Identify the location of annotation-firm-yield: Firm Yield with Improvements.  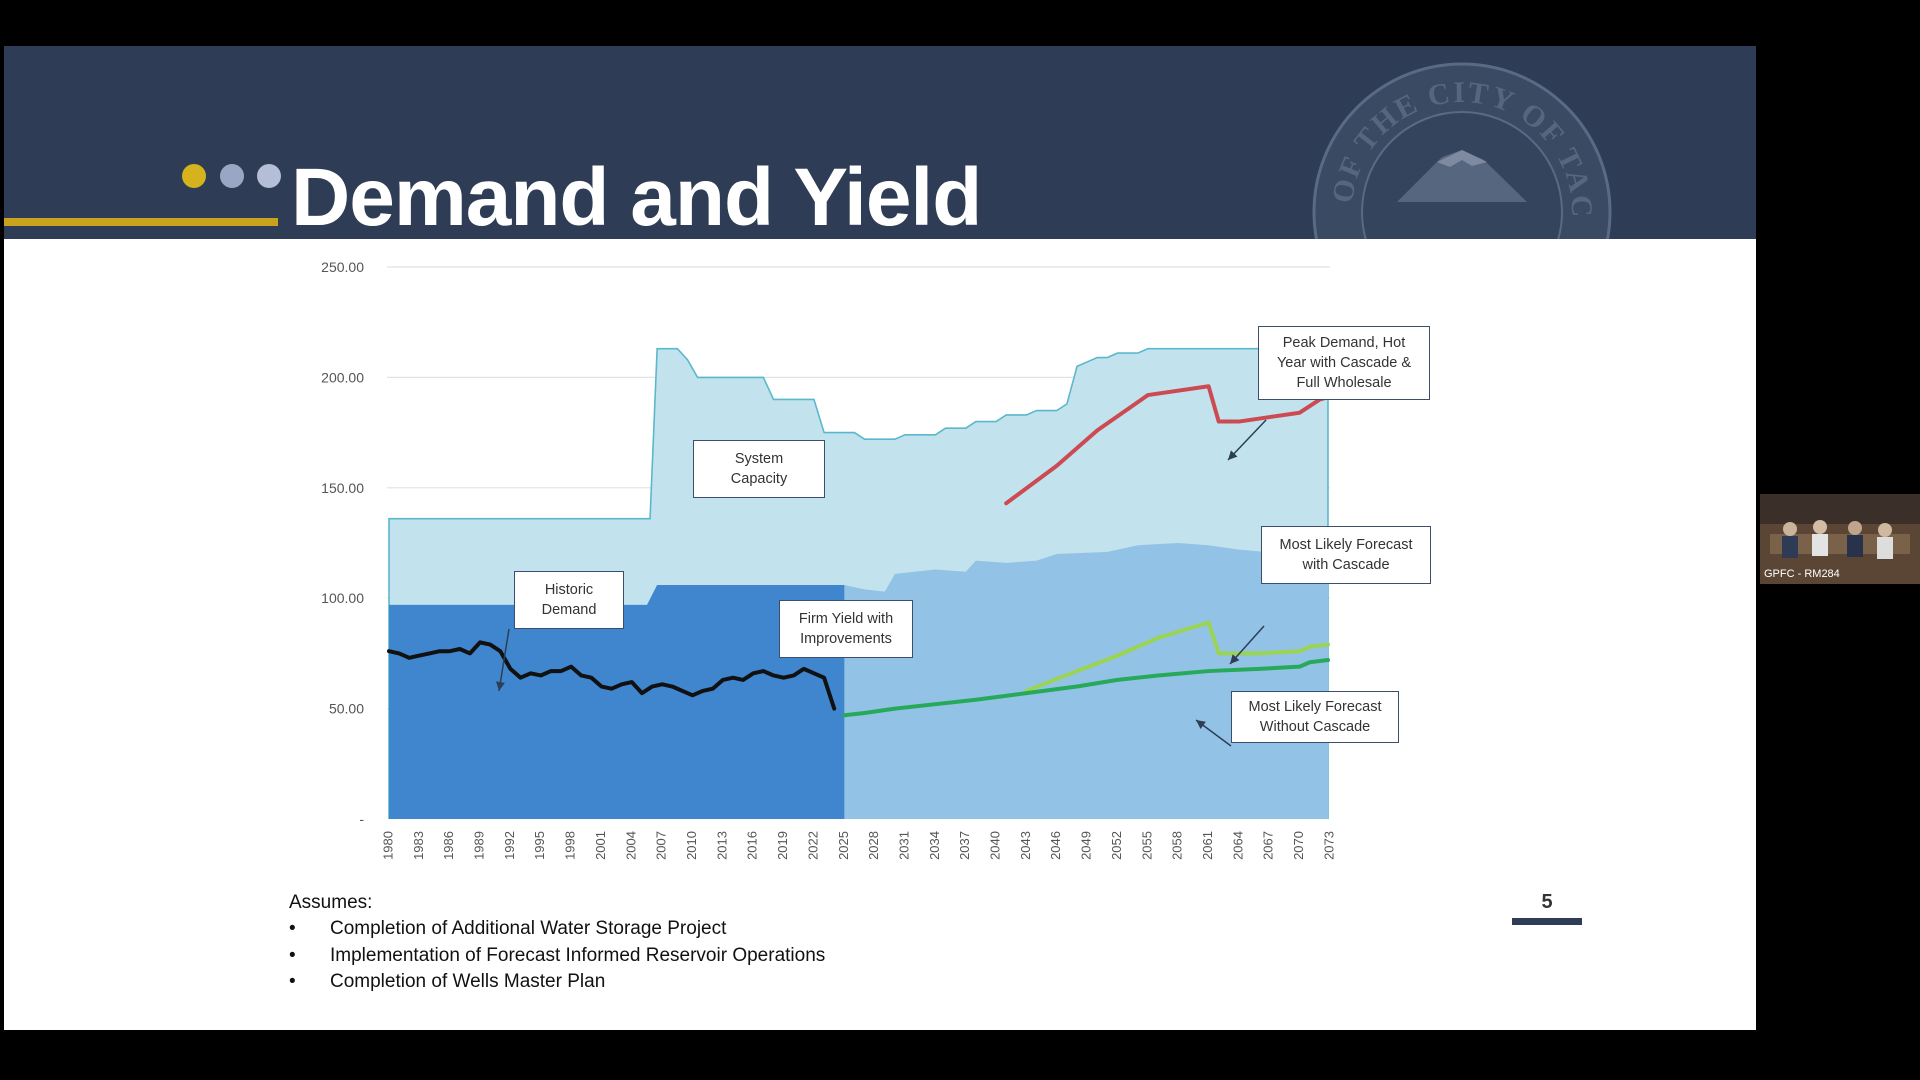
(846, 629).